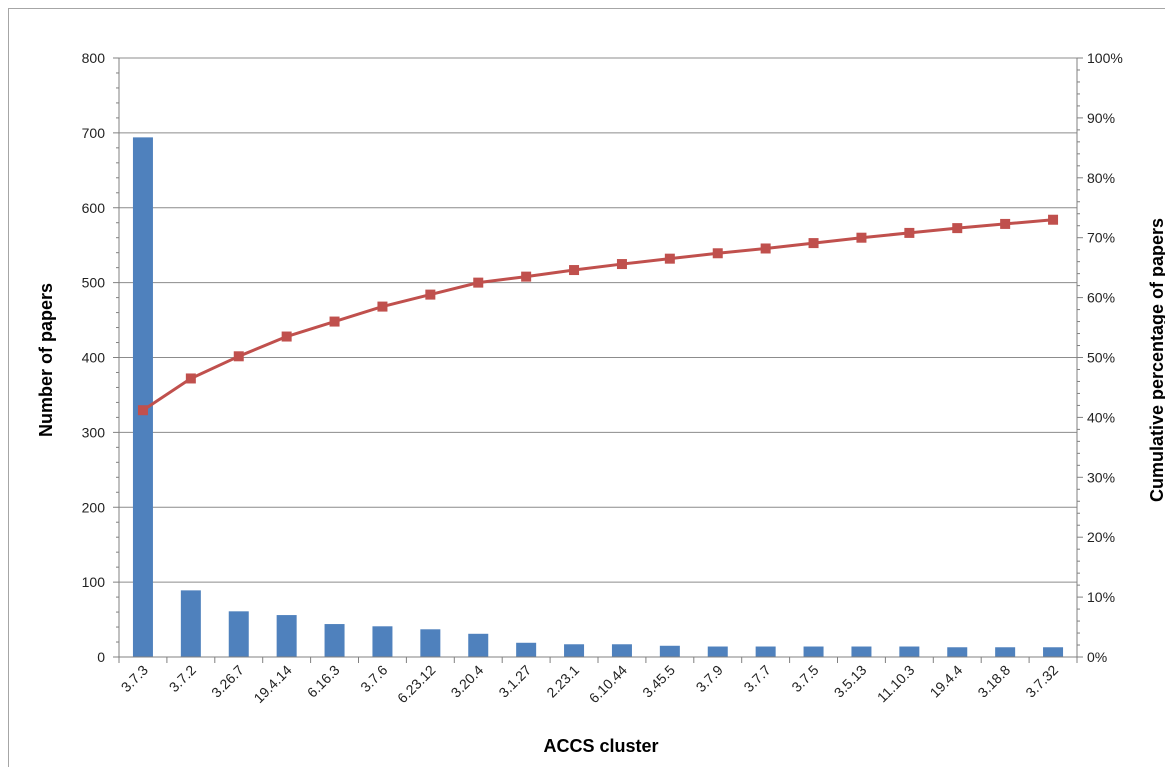 The width and height of the screenshot is (1165, 767). What do you see at coordinates (94, 133) in the screenshot?
I see `y-tick-label: 700` at bounding box center [94, 133].